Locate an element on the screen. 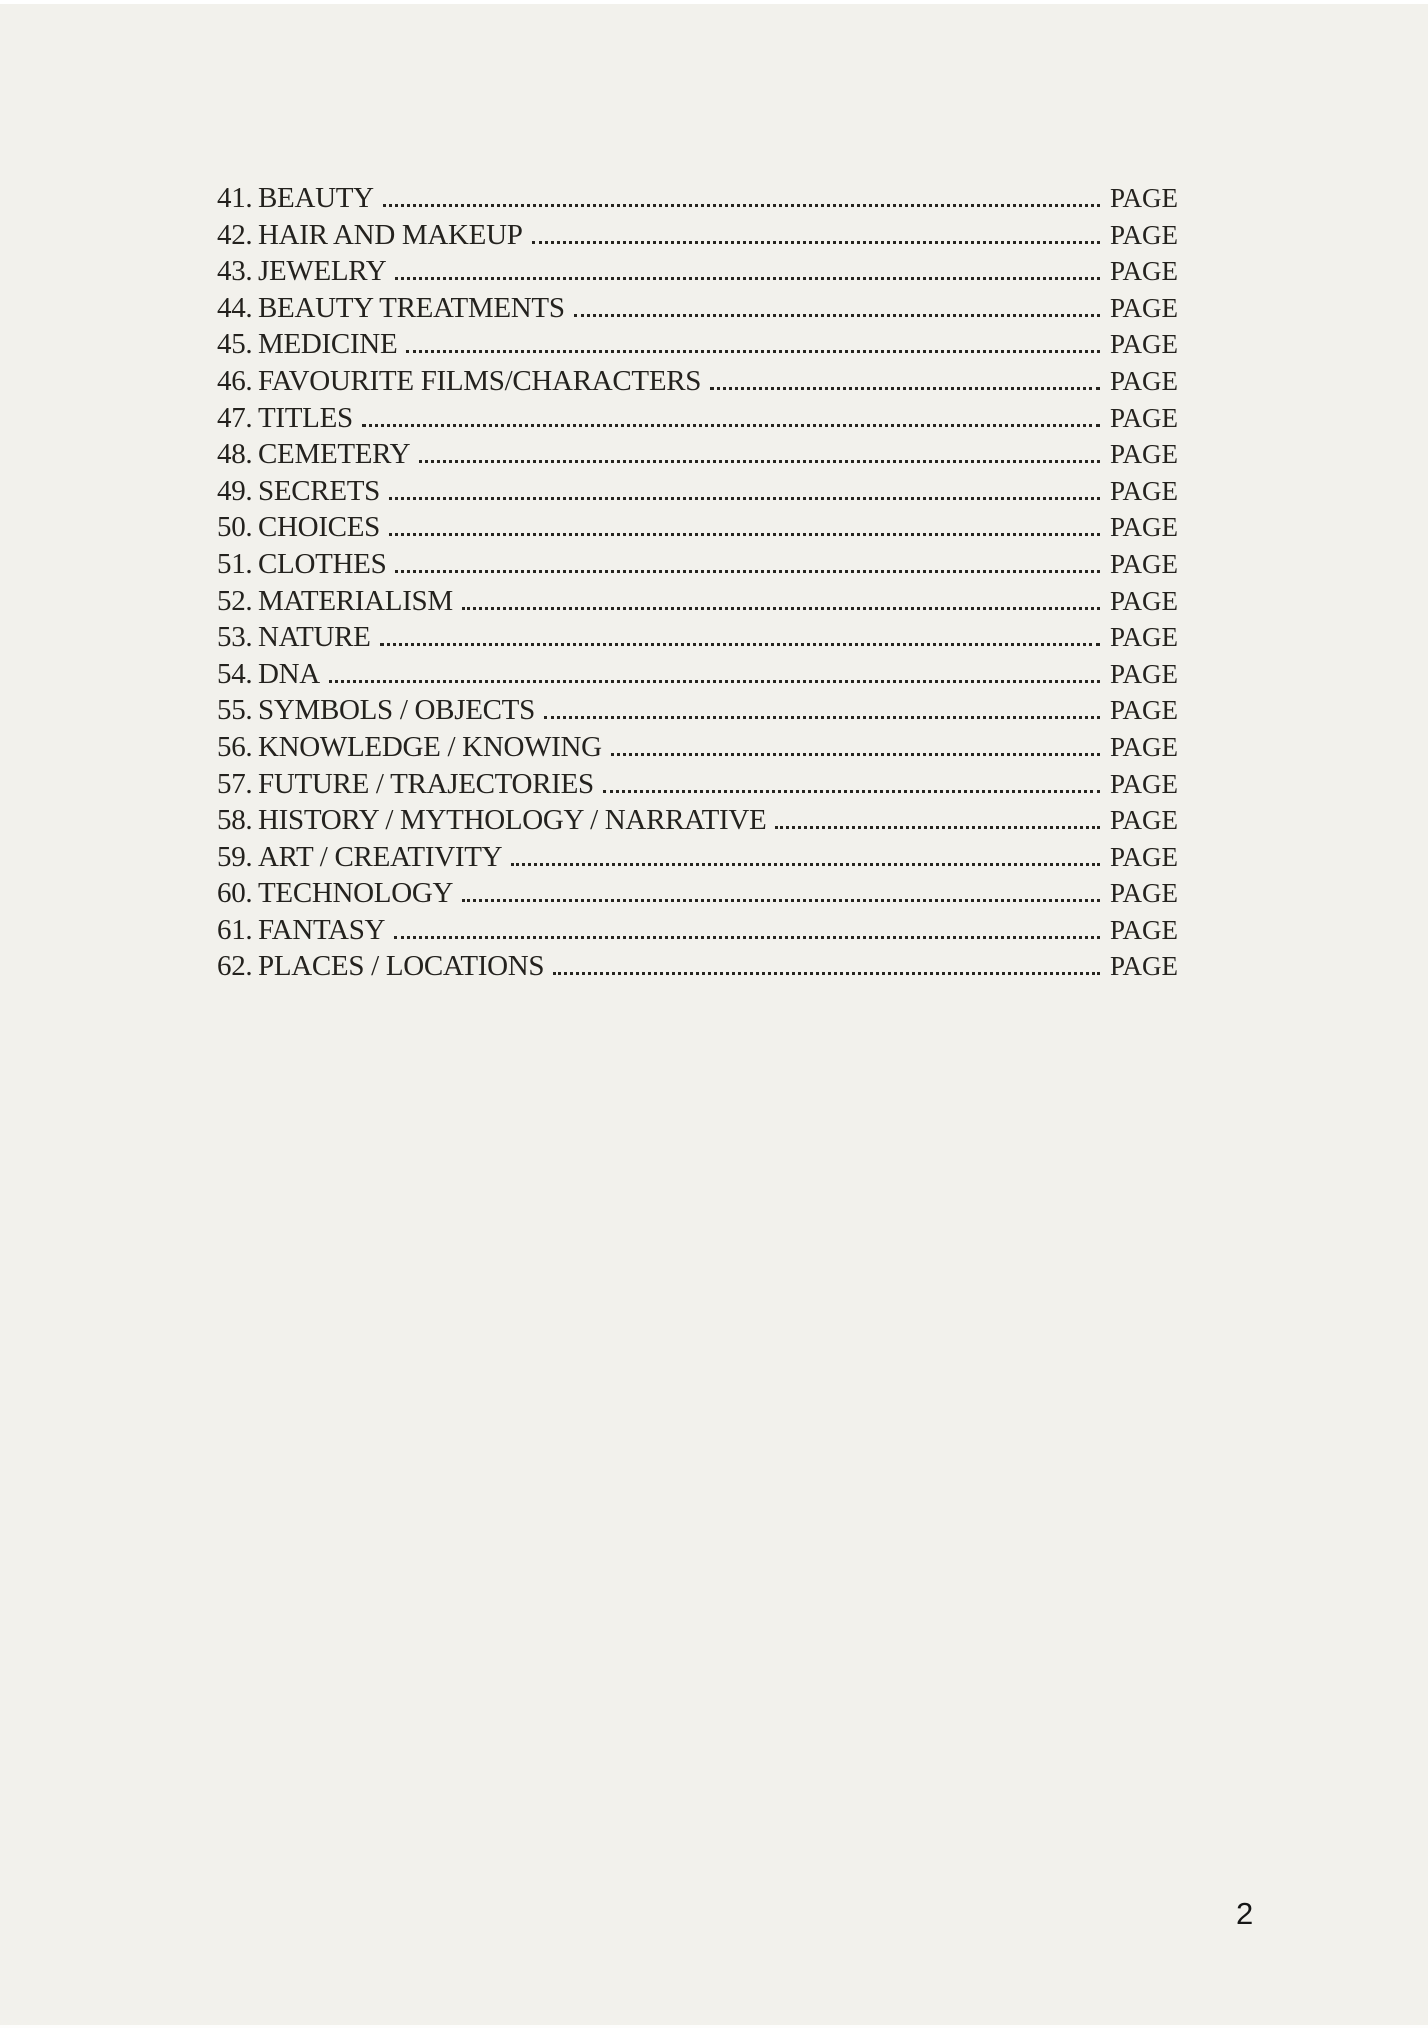 Image resolution: width=1428 pixels, height=2028 pixels. toc-entry-number: 41. is located at coordinates (235, 198).